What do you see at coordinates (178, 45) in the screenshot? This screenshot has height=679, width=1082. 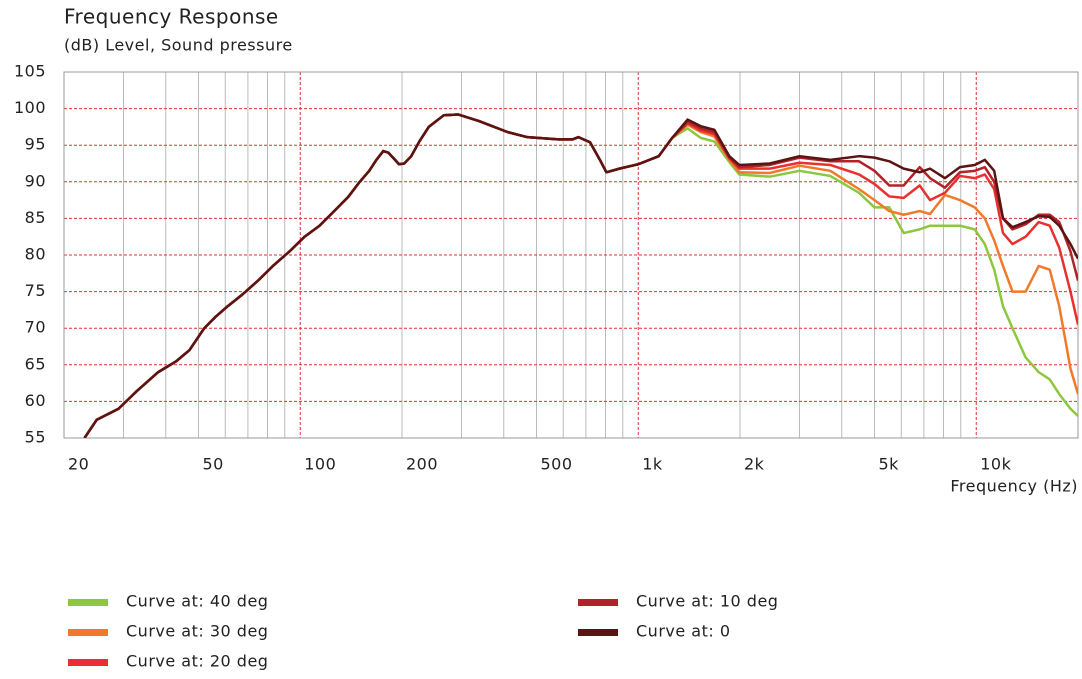 I see `chart-subtitle: (dB) Level, Sound pressure` at bounding box center [178, 45].